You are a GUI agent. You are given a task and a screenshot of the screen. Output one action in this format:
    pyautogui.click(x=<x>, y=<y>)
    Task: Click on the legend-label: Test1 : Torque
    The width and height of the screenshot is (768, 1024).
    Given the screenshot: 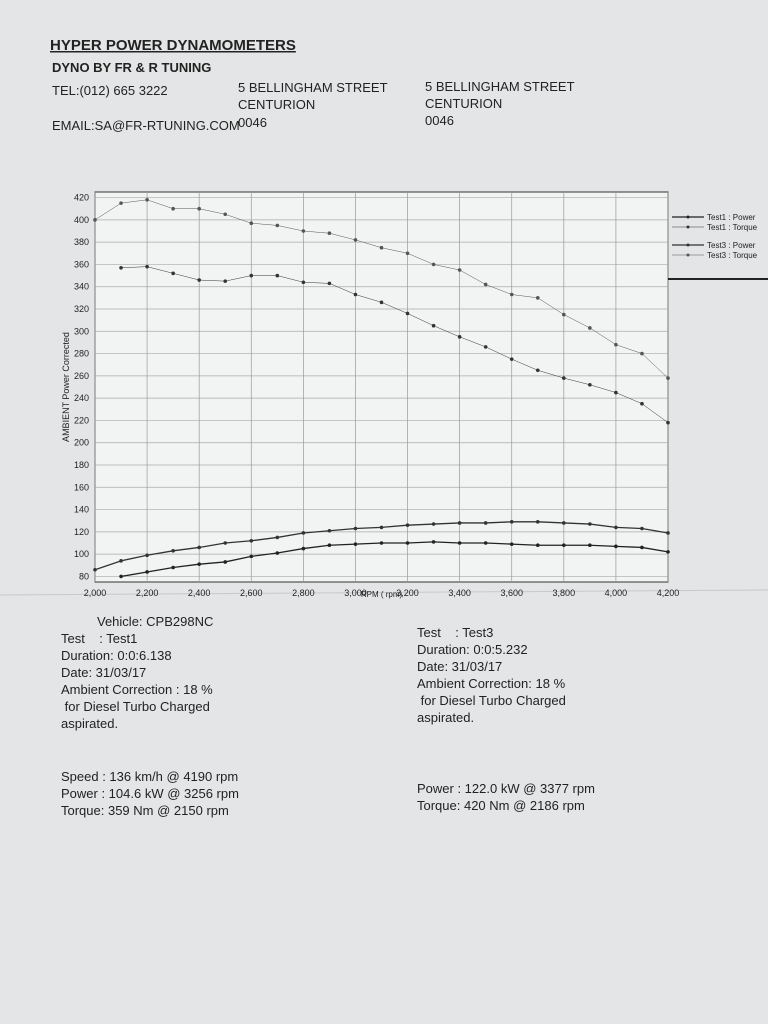 What is the action you would take?
    pyautogui.click(x=732, y=227)
    